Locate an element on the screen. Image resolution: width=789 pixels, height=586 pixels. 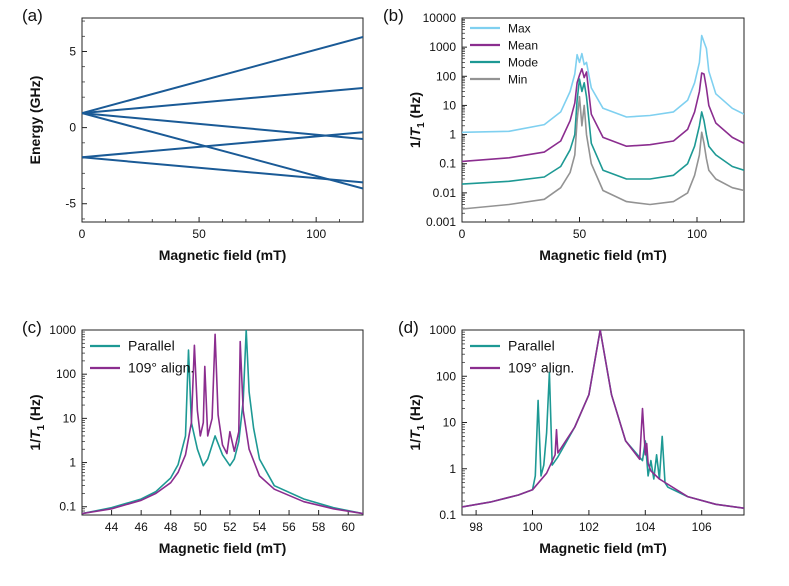
x-tick-label-c: 52 is located at coordinates (230, 527).